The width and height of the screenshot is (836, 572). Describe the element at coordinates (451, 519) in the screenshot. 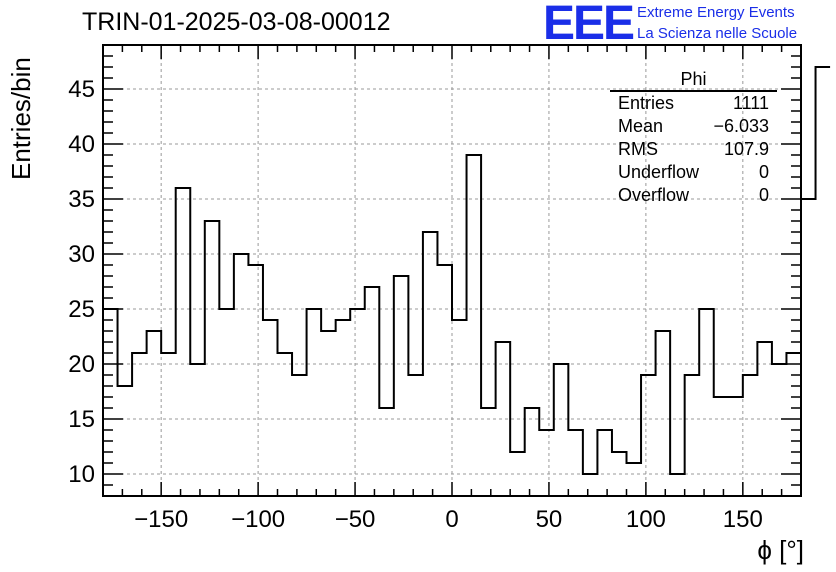

I see `x-tick-label: 0` at that location.